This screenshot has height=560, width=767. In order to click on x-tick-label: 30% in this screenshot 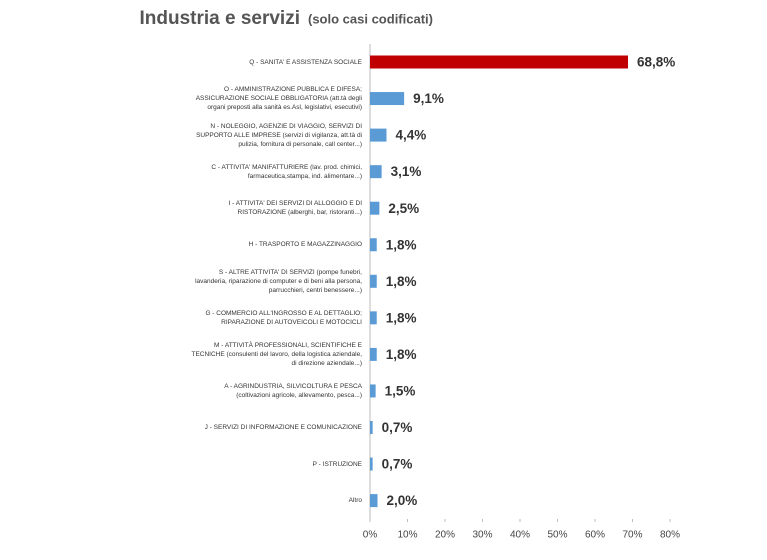, I will do `click(482, 535)`.